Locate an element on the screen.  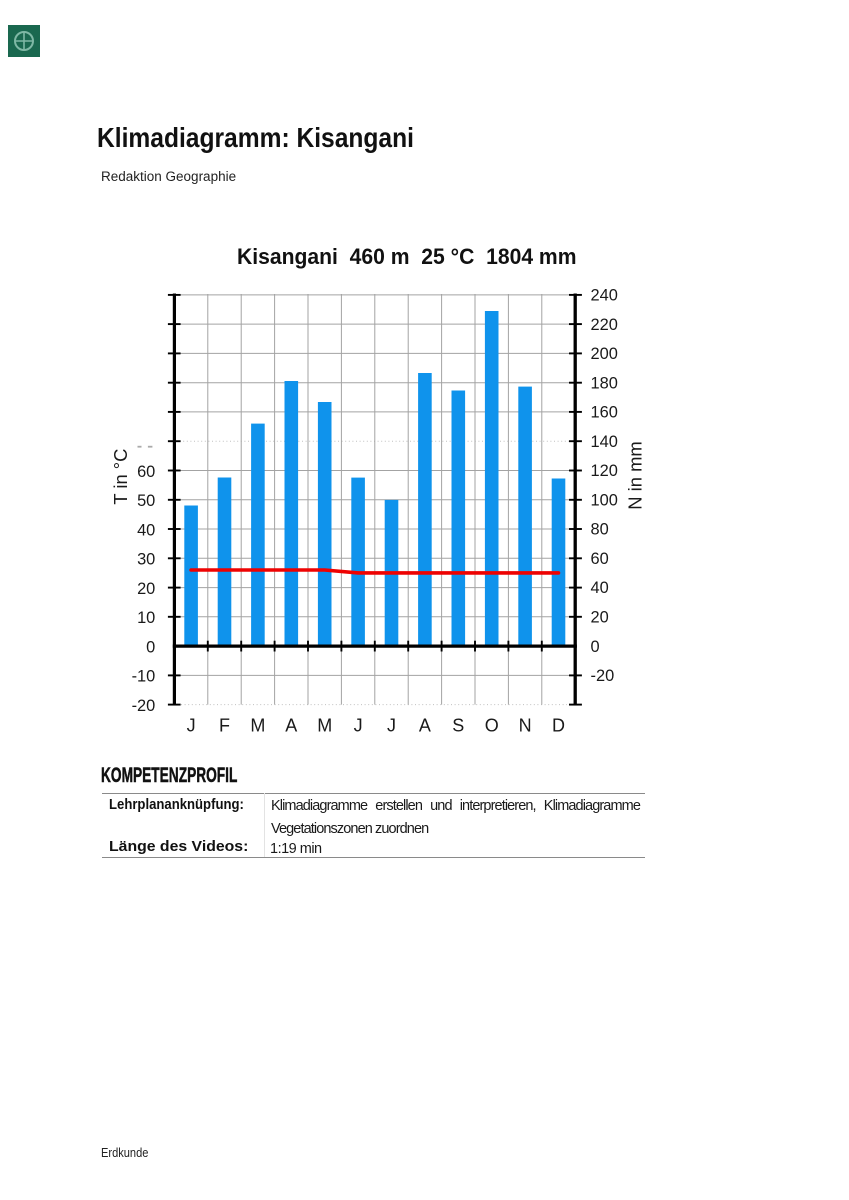
svg-text: 30 is located at coordinates (146, 560).